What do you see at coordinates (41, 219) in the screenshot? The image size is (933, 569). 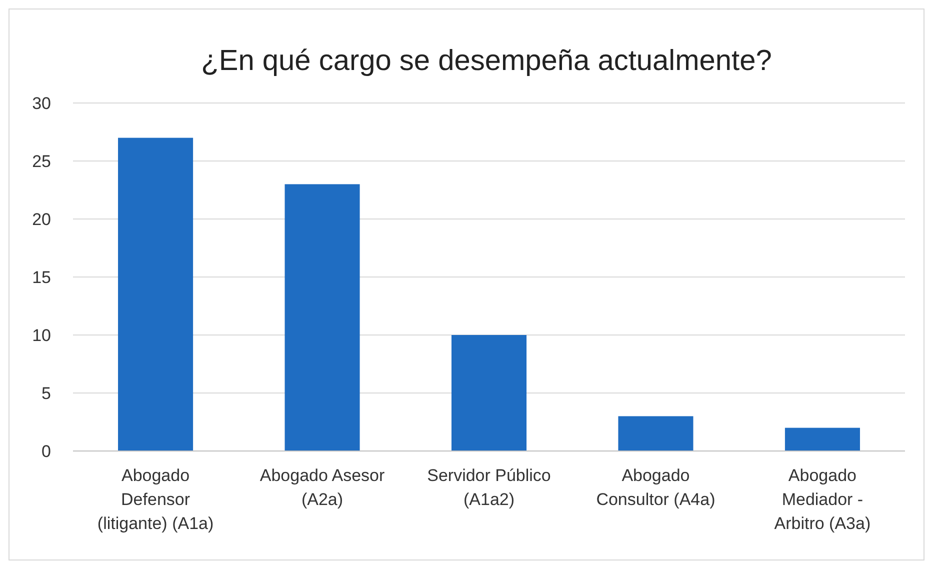 I see `y-tick-label: 20` at bounding box center [41, 219].